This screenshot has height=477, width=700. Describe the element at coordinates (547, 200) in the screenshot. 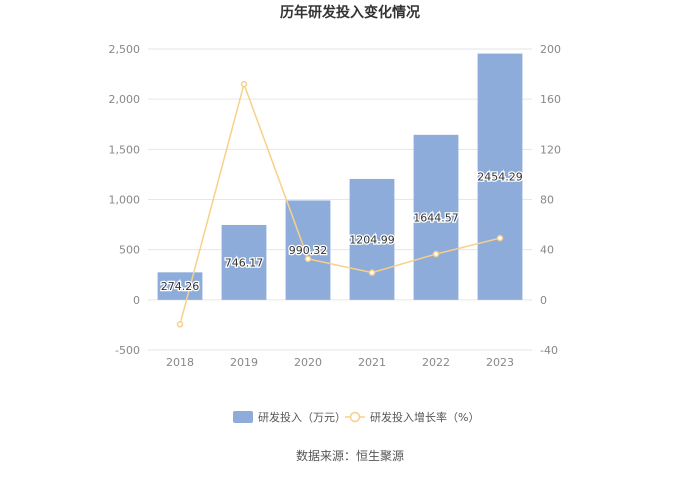

I see `right-tick-label: 80` at that location.